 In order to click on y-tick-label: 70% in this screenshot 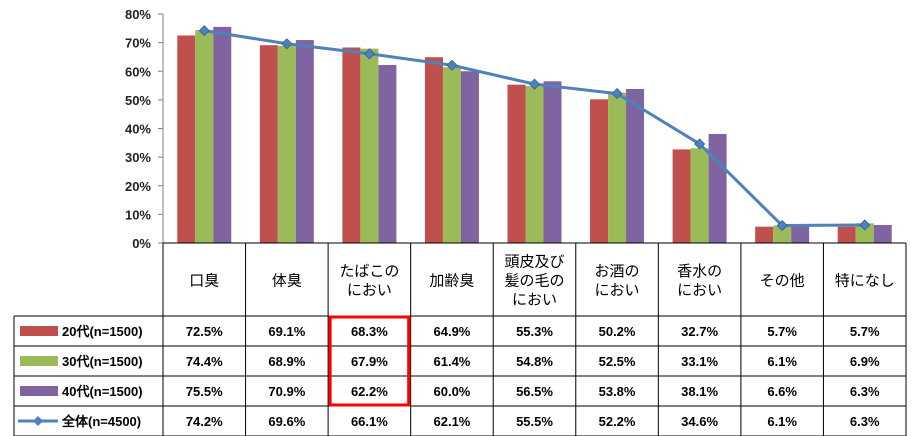, I will do `click(138, 43)`.